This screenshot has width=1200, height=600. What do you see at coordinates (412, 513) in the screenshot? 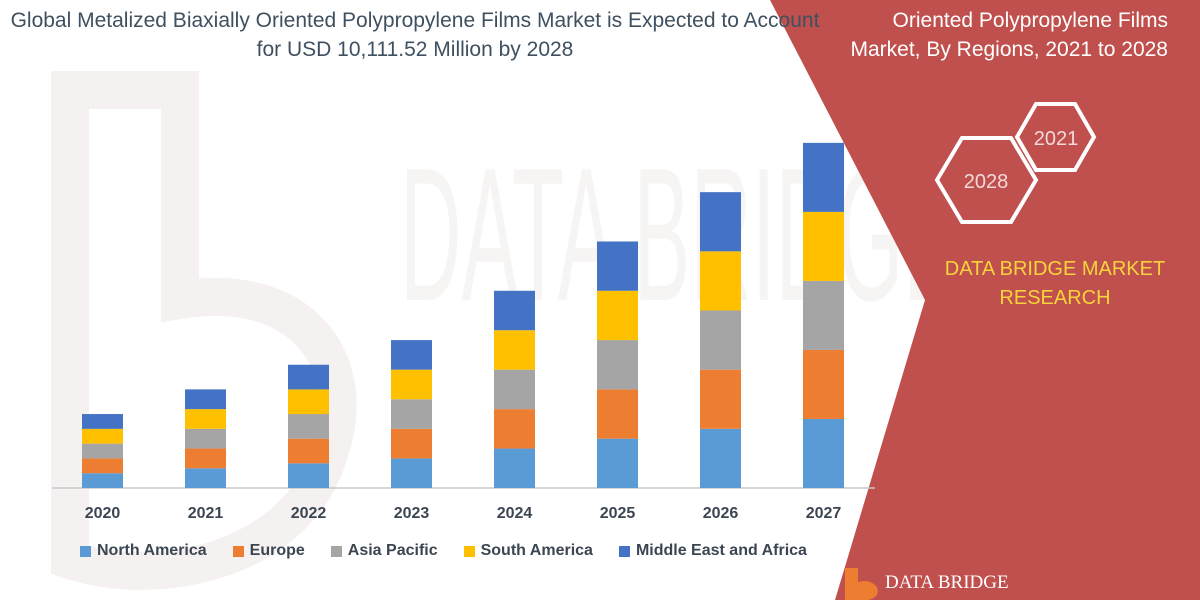
I see `x-tick-label: 2023` at bounding box center [412, 513].